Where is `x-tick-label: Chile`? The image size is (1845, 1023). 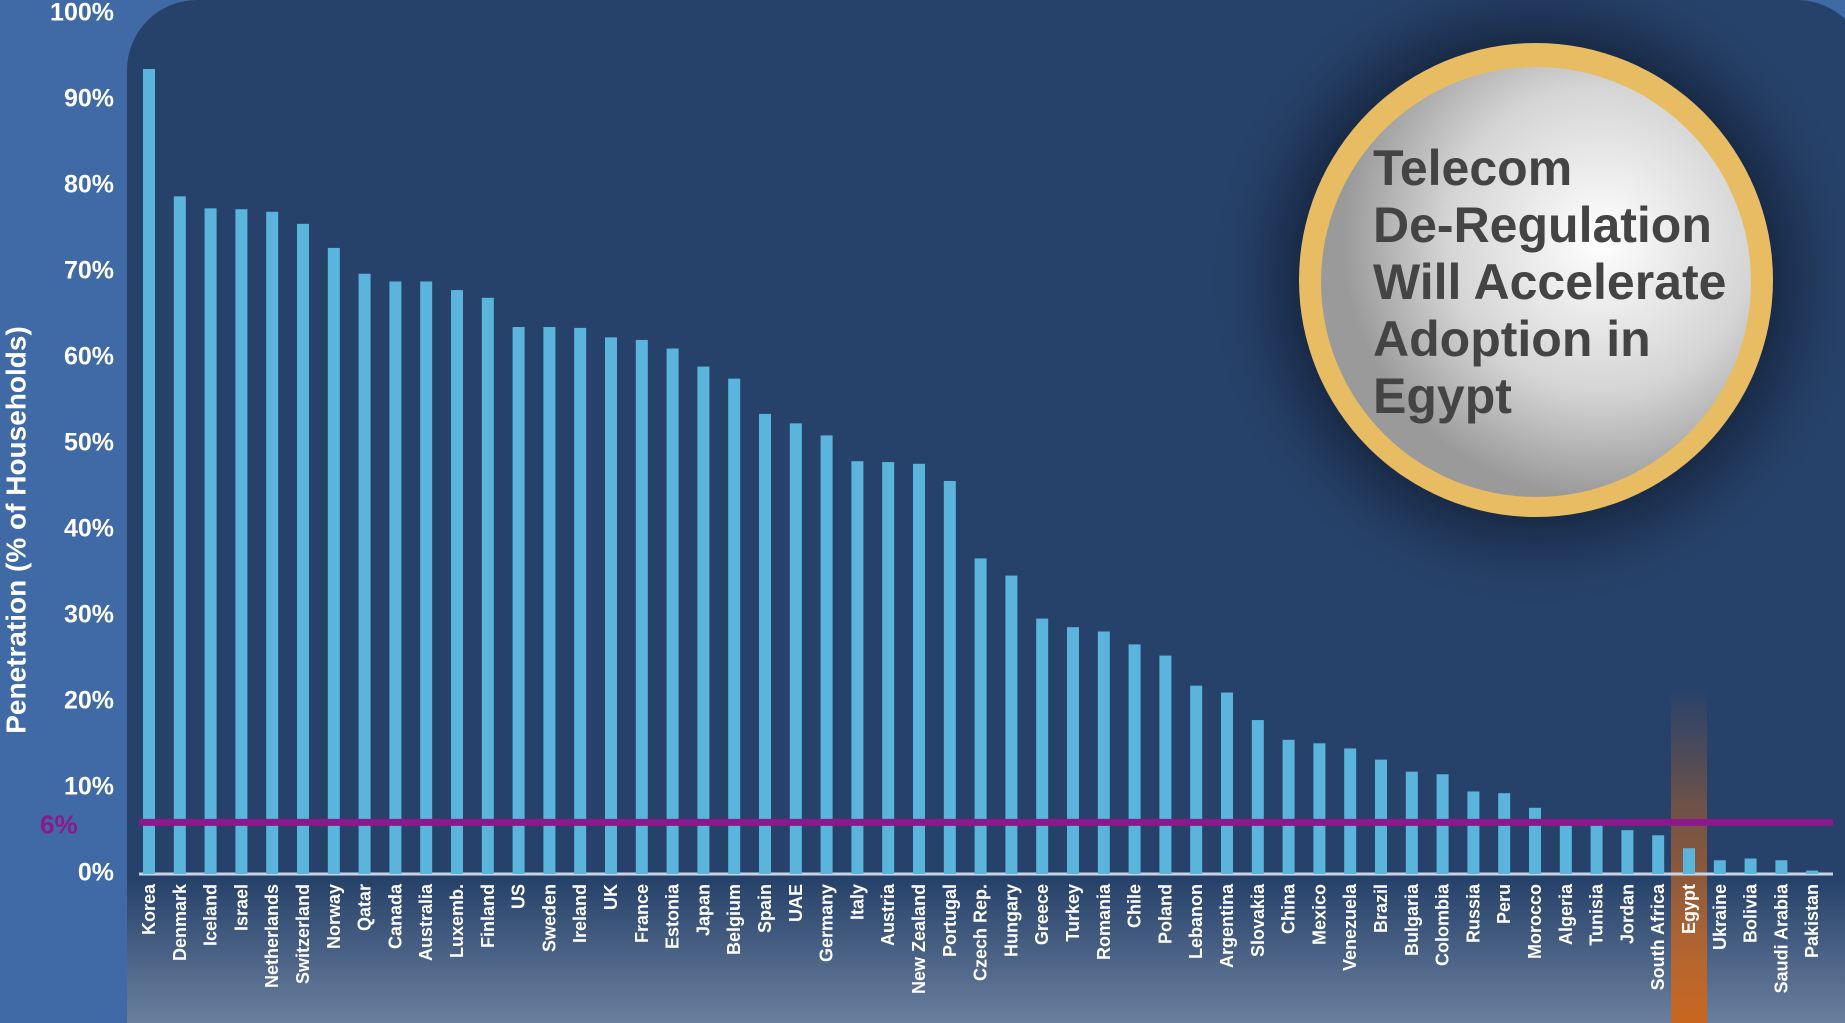
x-tick-label: Chile is located at coordinates (1135, 906).